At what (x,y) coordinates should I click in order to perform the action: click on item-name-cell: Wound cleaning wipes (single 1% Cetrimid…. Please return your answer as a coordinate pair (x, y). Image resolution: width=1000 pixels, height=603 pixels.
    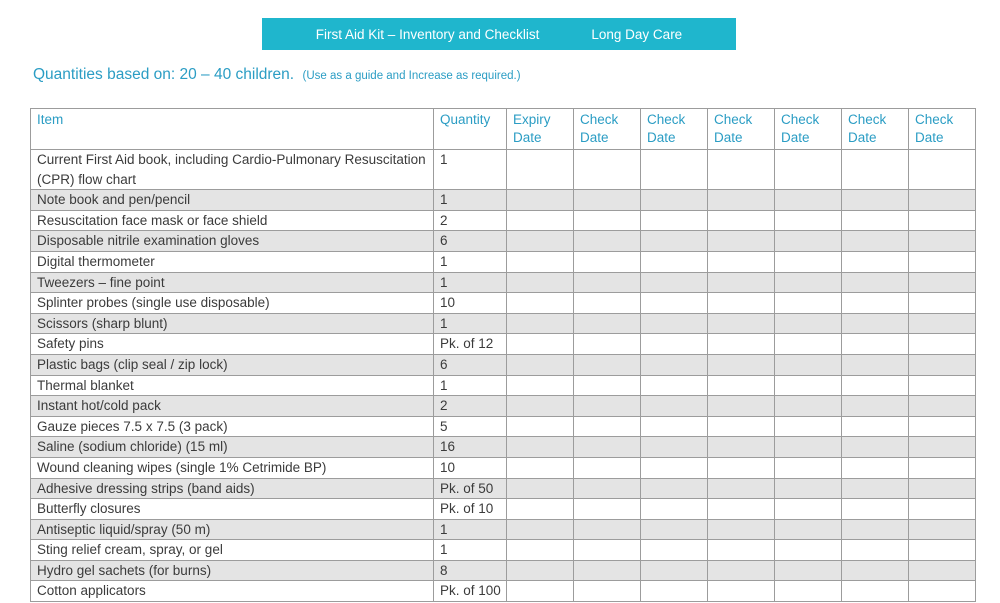
    Looking at the image, I should click on (232, 467).